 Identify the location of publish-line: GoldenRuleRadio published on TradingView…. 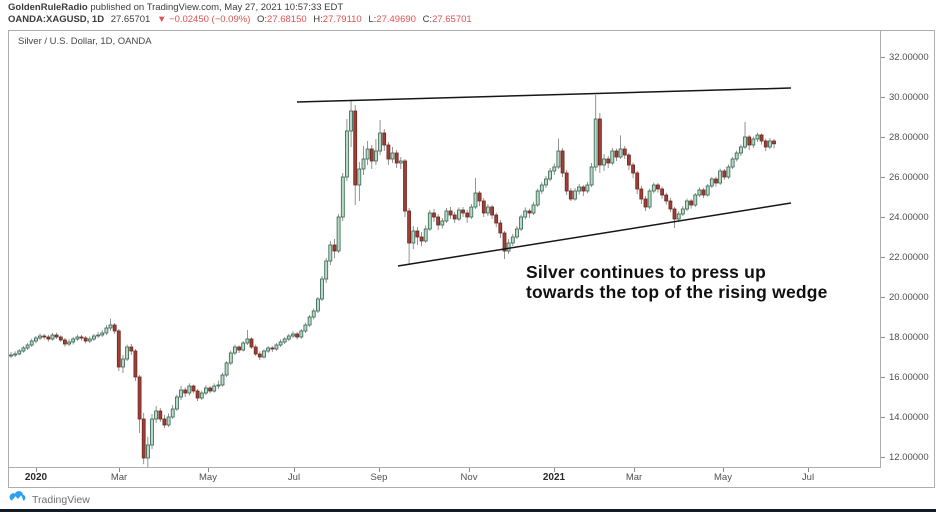
(240, 8).